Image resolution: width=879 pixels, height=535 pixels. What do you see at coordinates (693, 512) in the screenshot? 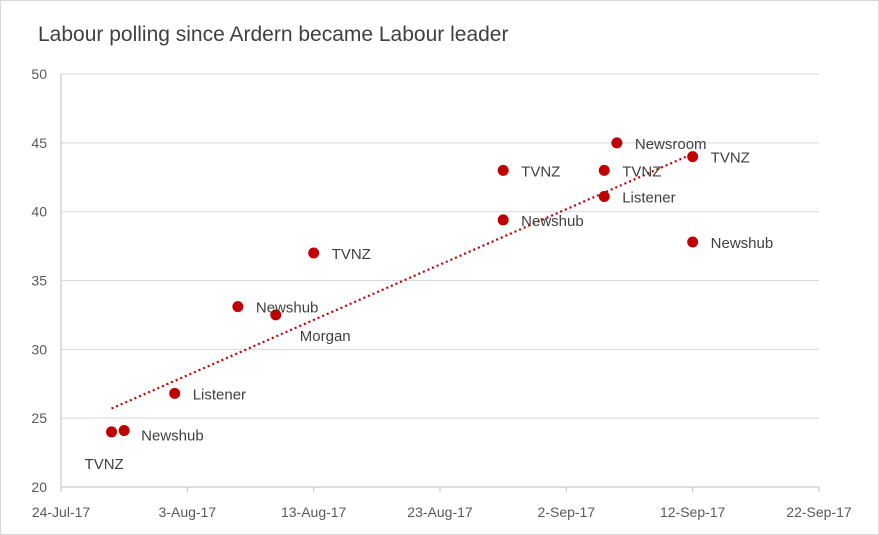
I see `x-tick-label: 12-Sep-17` at bounding box center [693, 512].